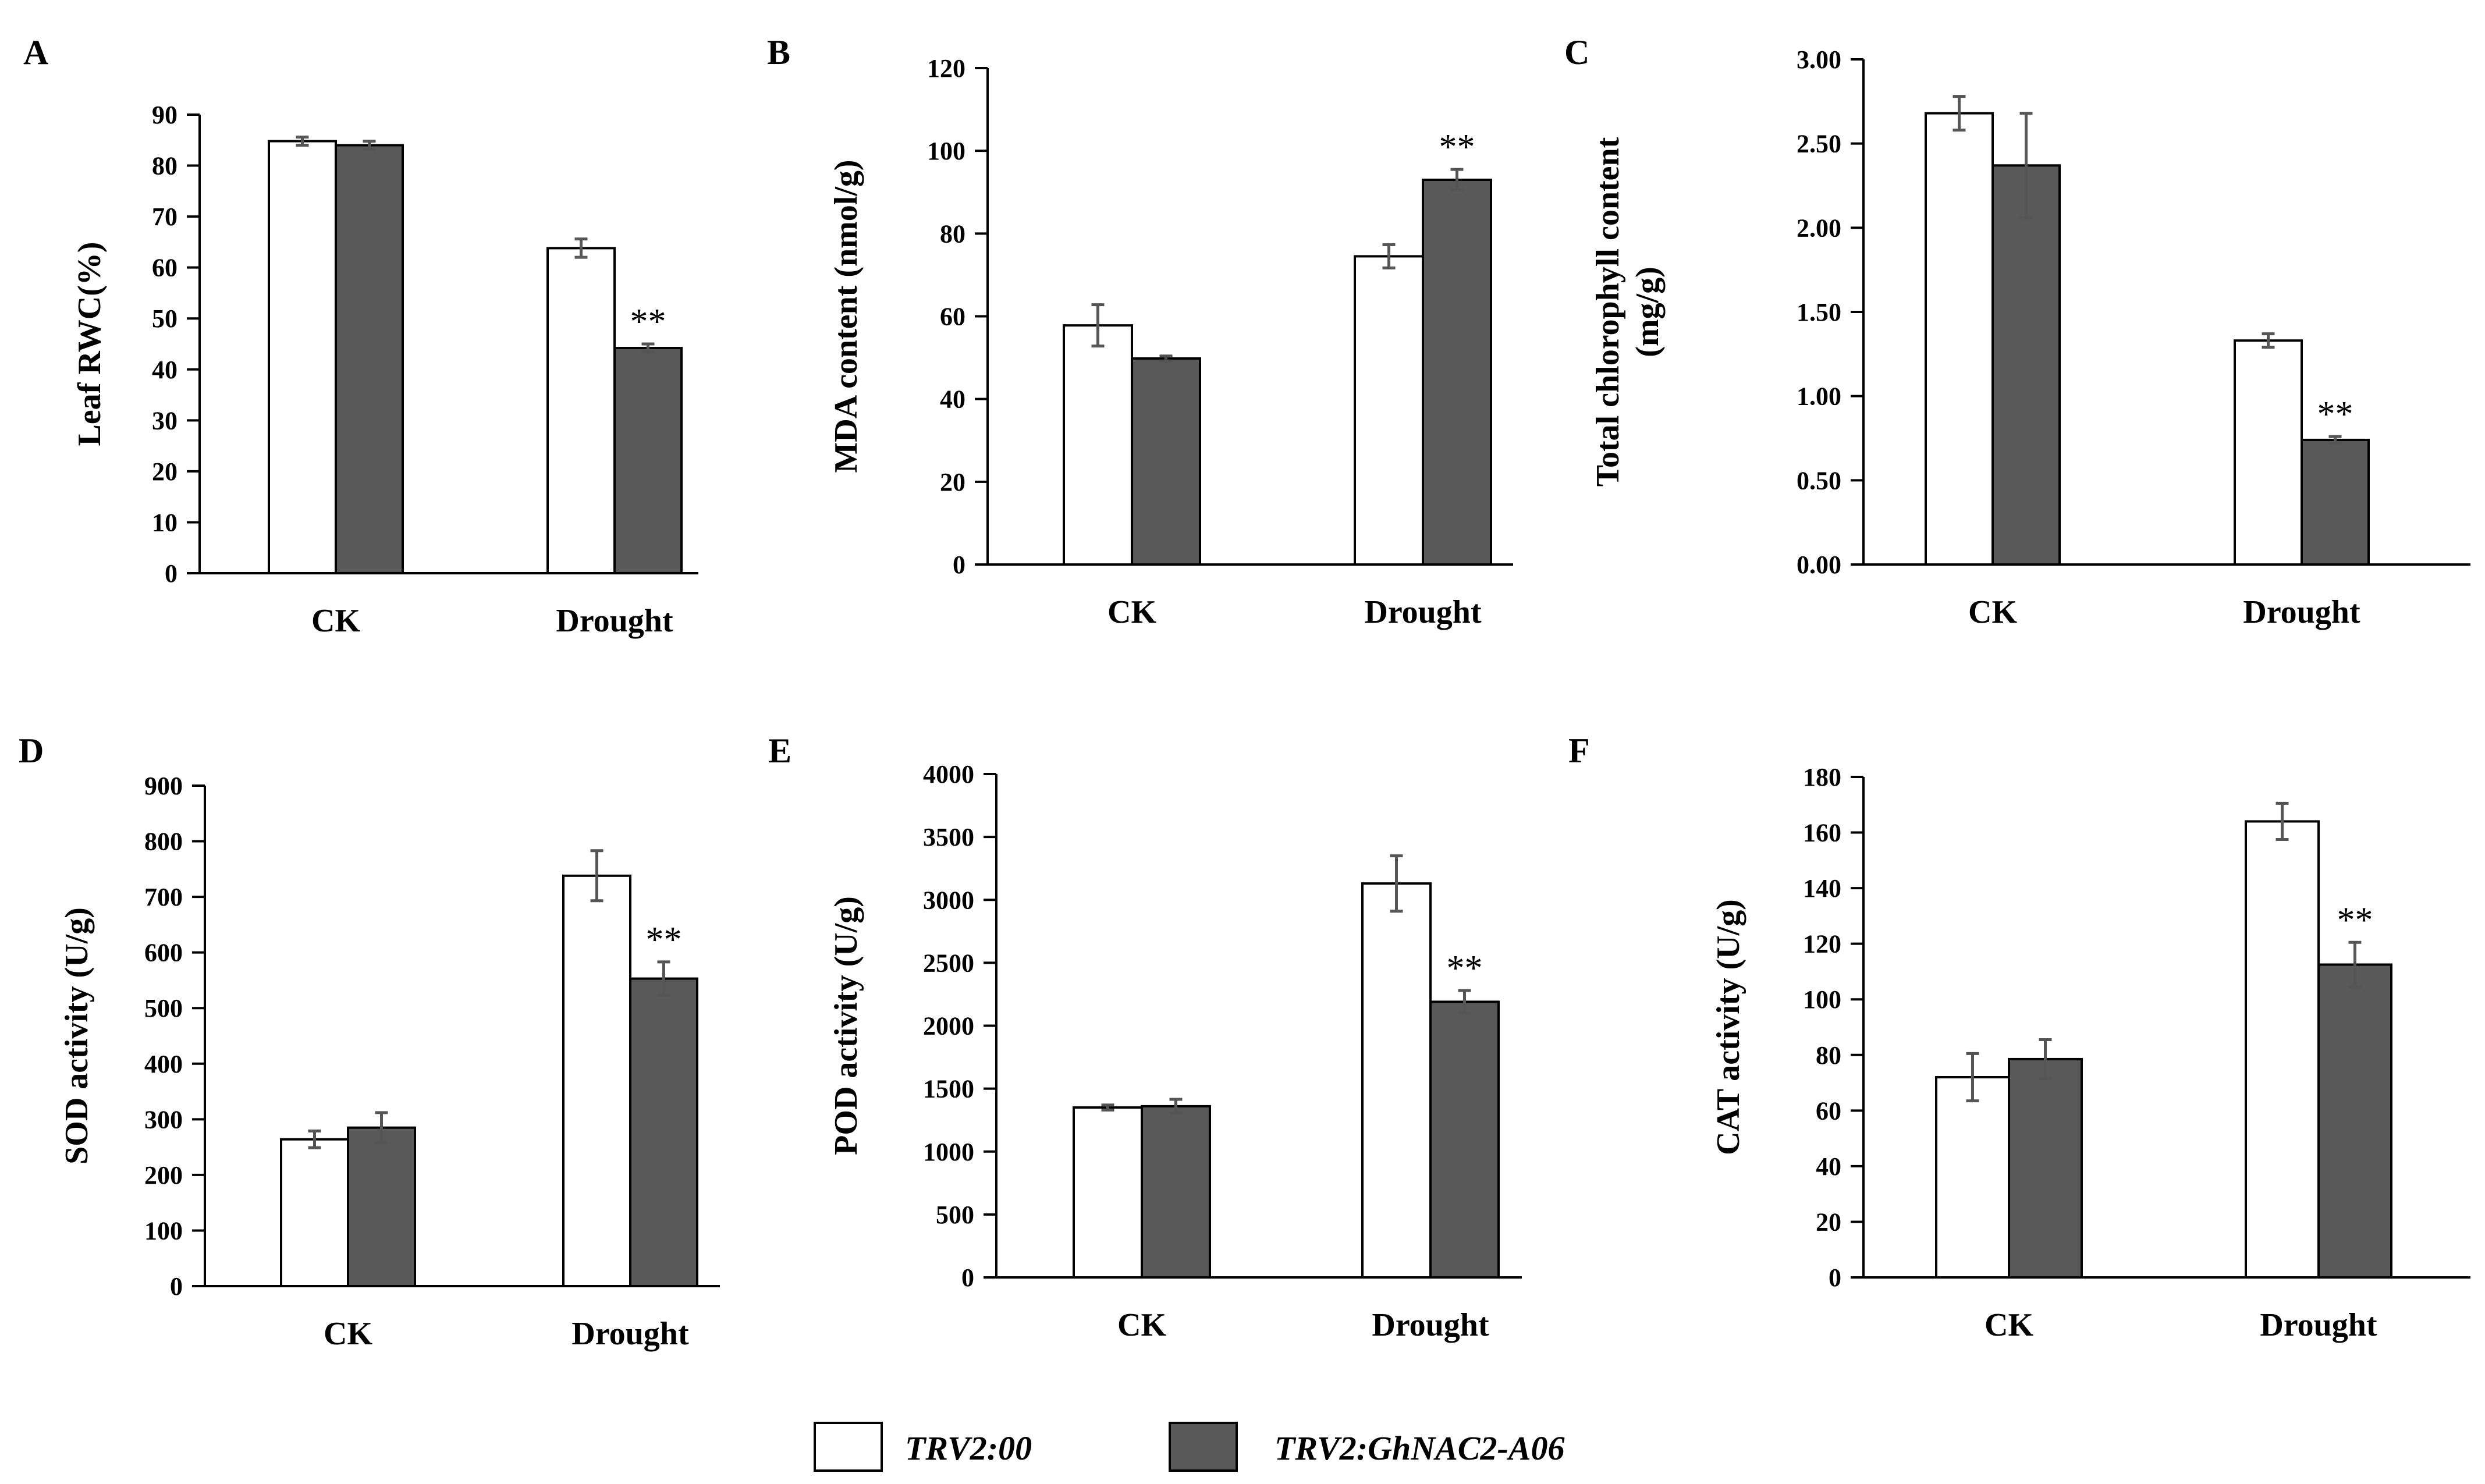 Image resolution: width=2485 pixels, height=1484 pixels. What do you see at coordinates (1819, 228) in the screenshot?
I see `y-tick-label: 2.00` at bounding box center [1819, 228].